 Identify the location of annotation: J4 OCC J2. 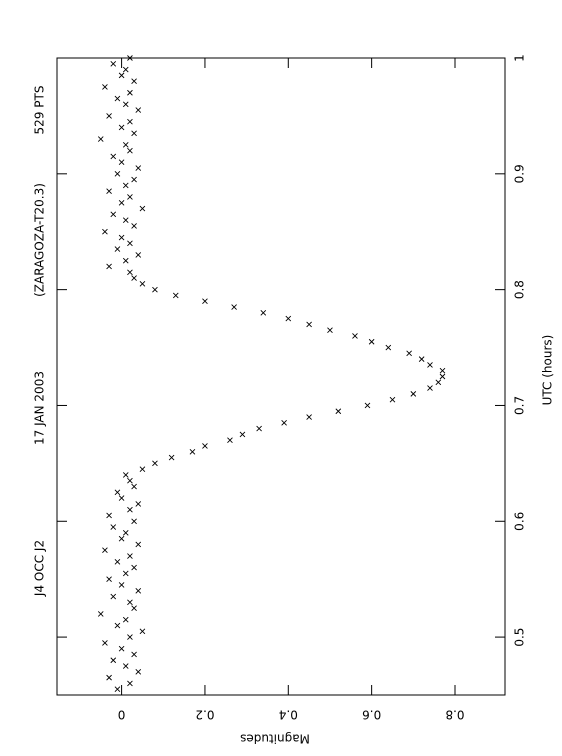
(40, 568).